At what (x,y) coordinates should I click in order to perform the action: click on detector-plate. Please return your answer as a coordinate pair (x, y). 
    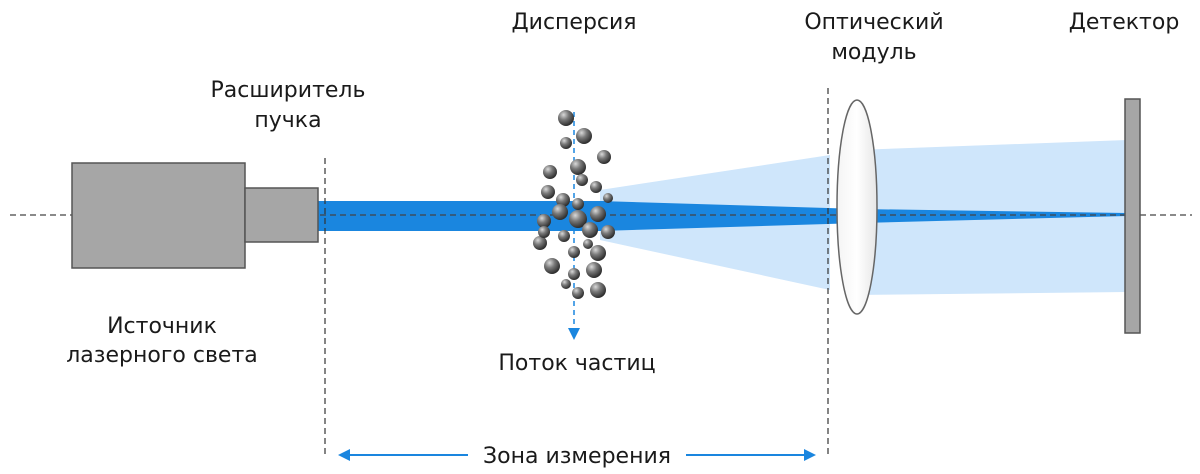
    Looking at the image, I should click on (1132, 216).